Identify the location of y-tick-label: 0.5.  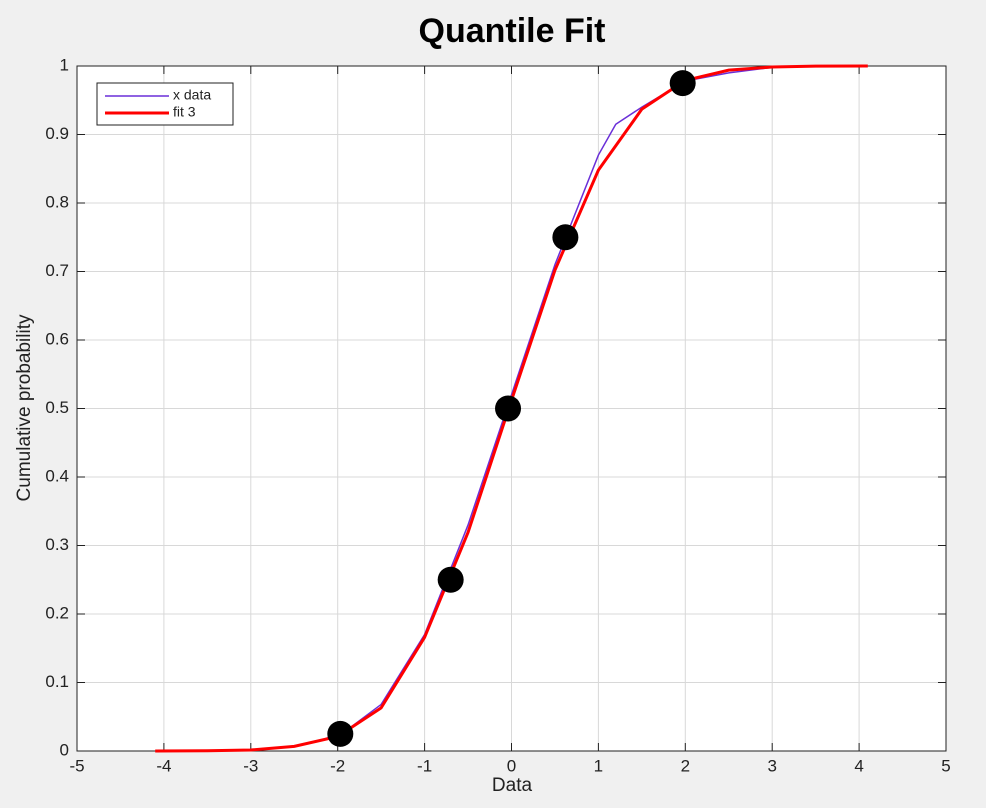
(57, 407).